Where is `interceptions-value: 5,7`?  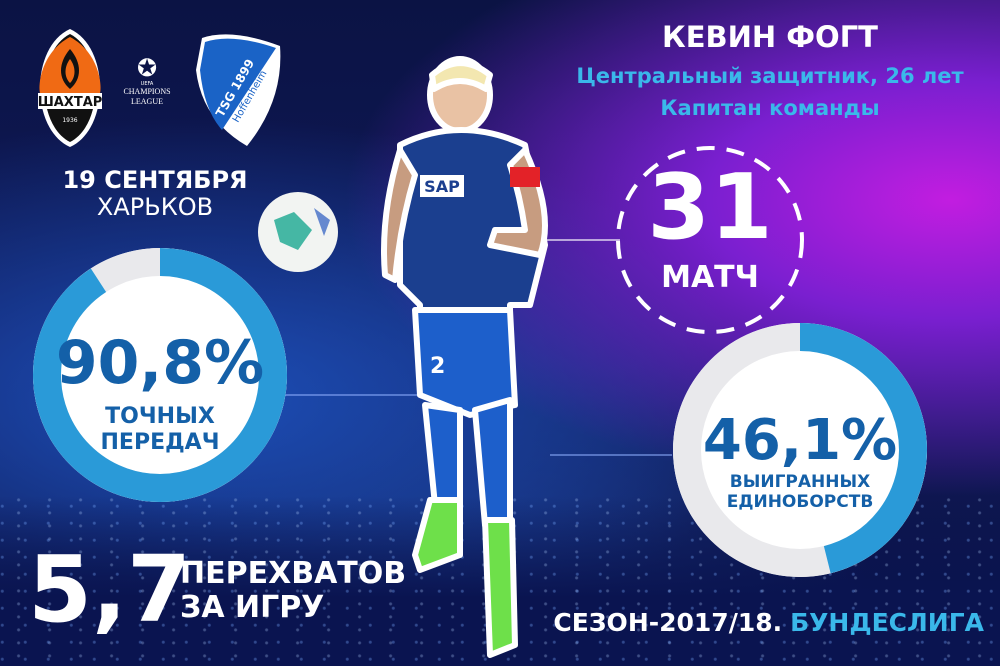
interceptions-value: 5,7 is located at coordinates (109, 589).